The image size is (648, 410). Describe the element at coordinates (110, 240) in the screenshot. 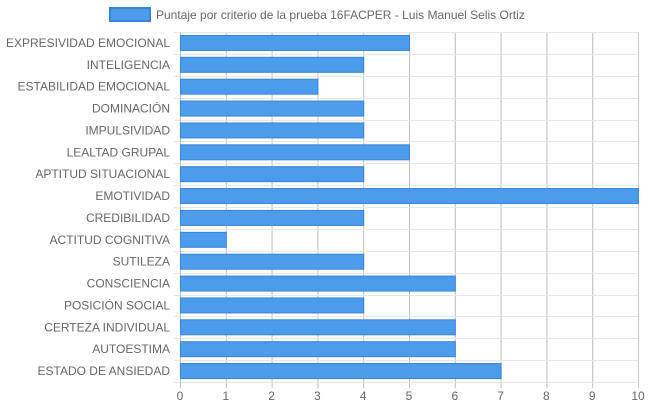

I see `y-tick-label: ACTITUD COGNITIVA` at that location.